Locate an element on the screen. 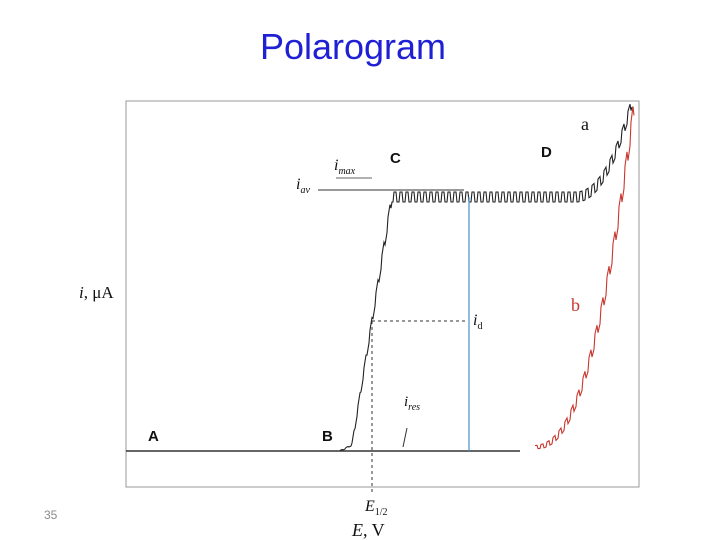 Image resolution: width=720 pixels, height=540 pixels. label-point-a: A is located at coordinates (153, 436).